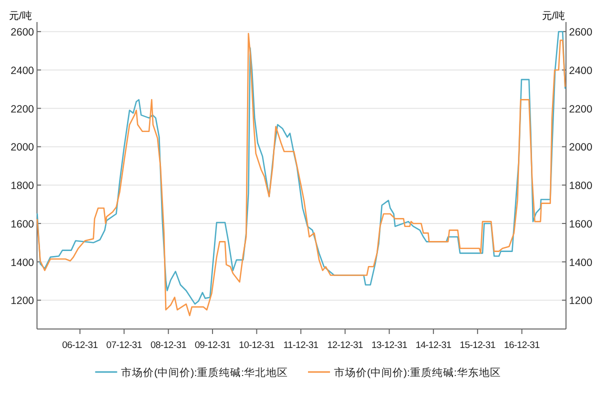 This screenshot has height=403, width=596. What do you see at coordinates (22, 148) in the screenshot?
I see `y-tick-label: 2000` at bounding box center [22, 148].